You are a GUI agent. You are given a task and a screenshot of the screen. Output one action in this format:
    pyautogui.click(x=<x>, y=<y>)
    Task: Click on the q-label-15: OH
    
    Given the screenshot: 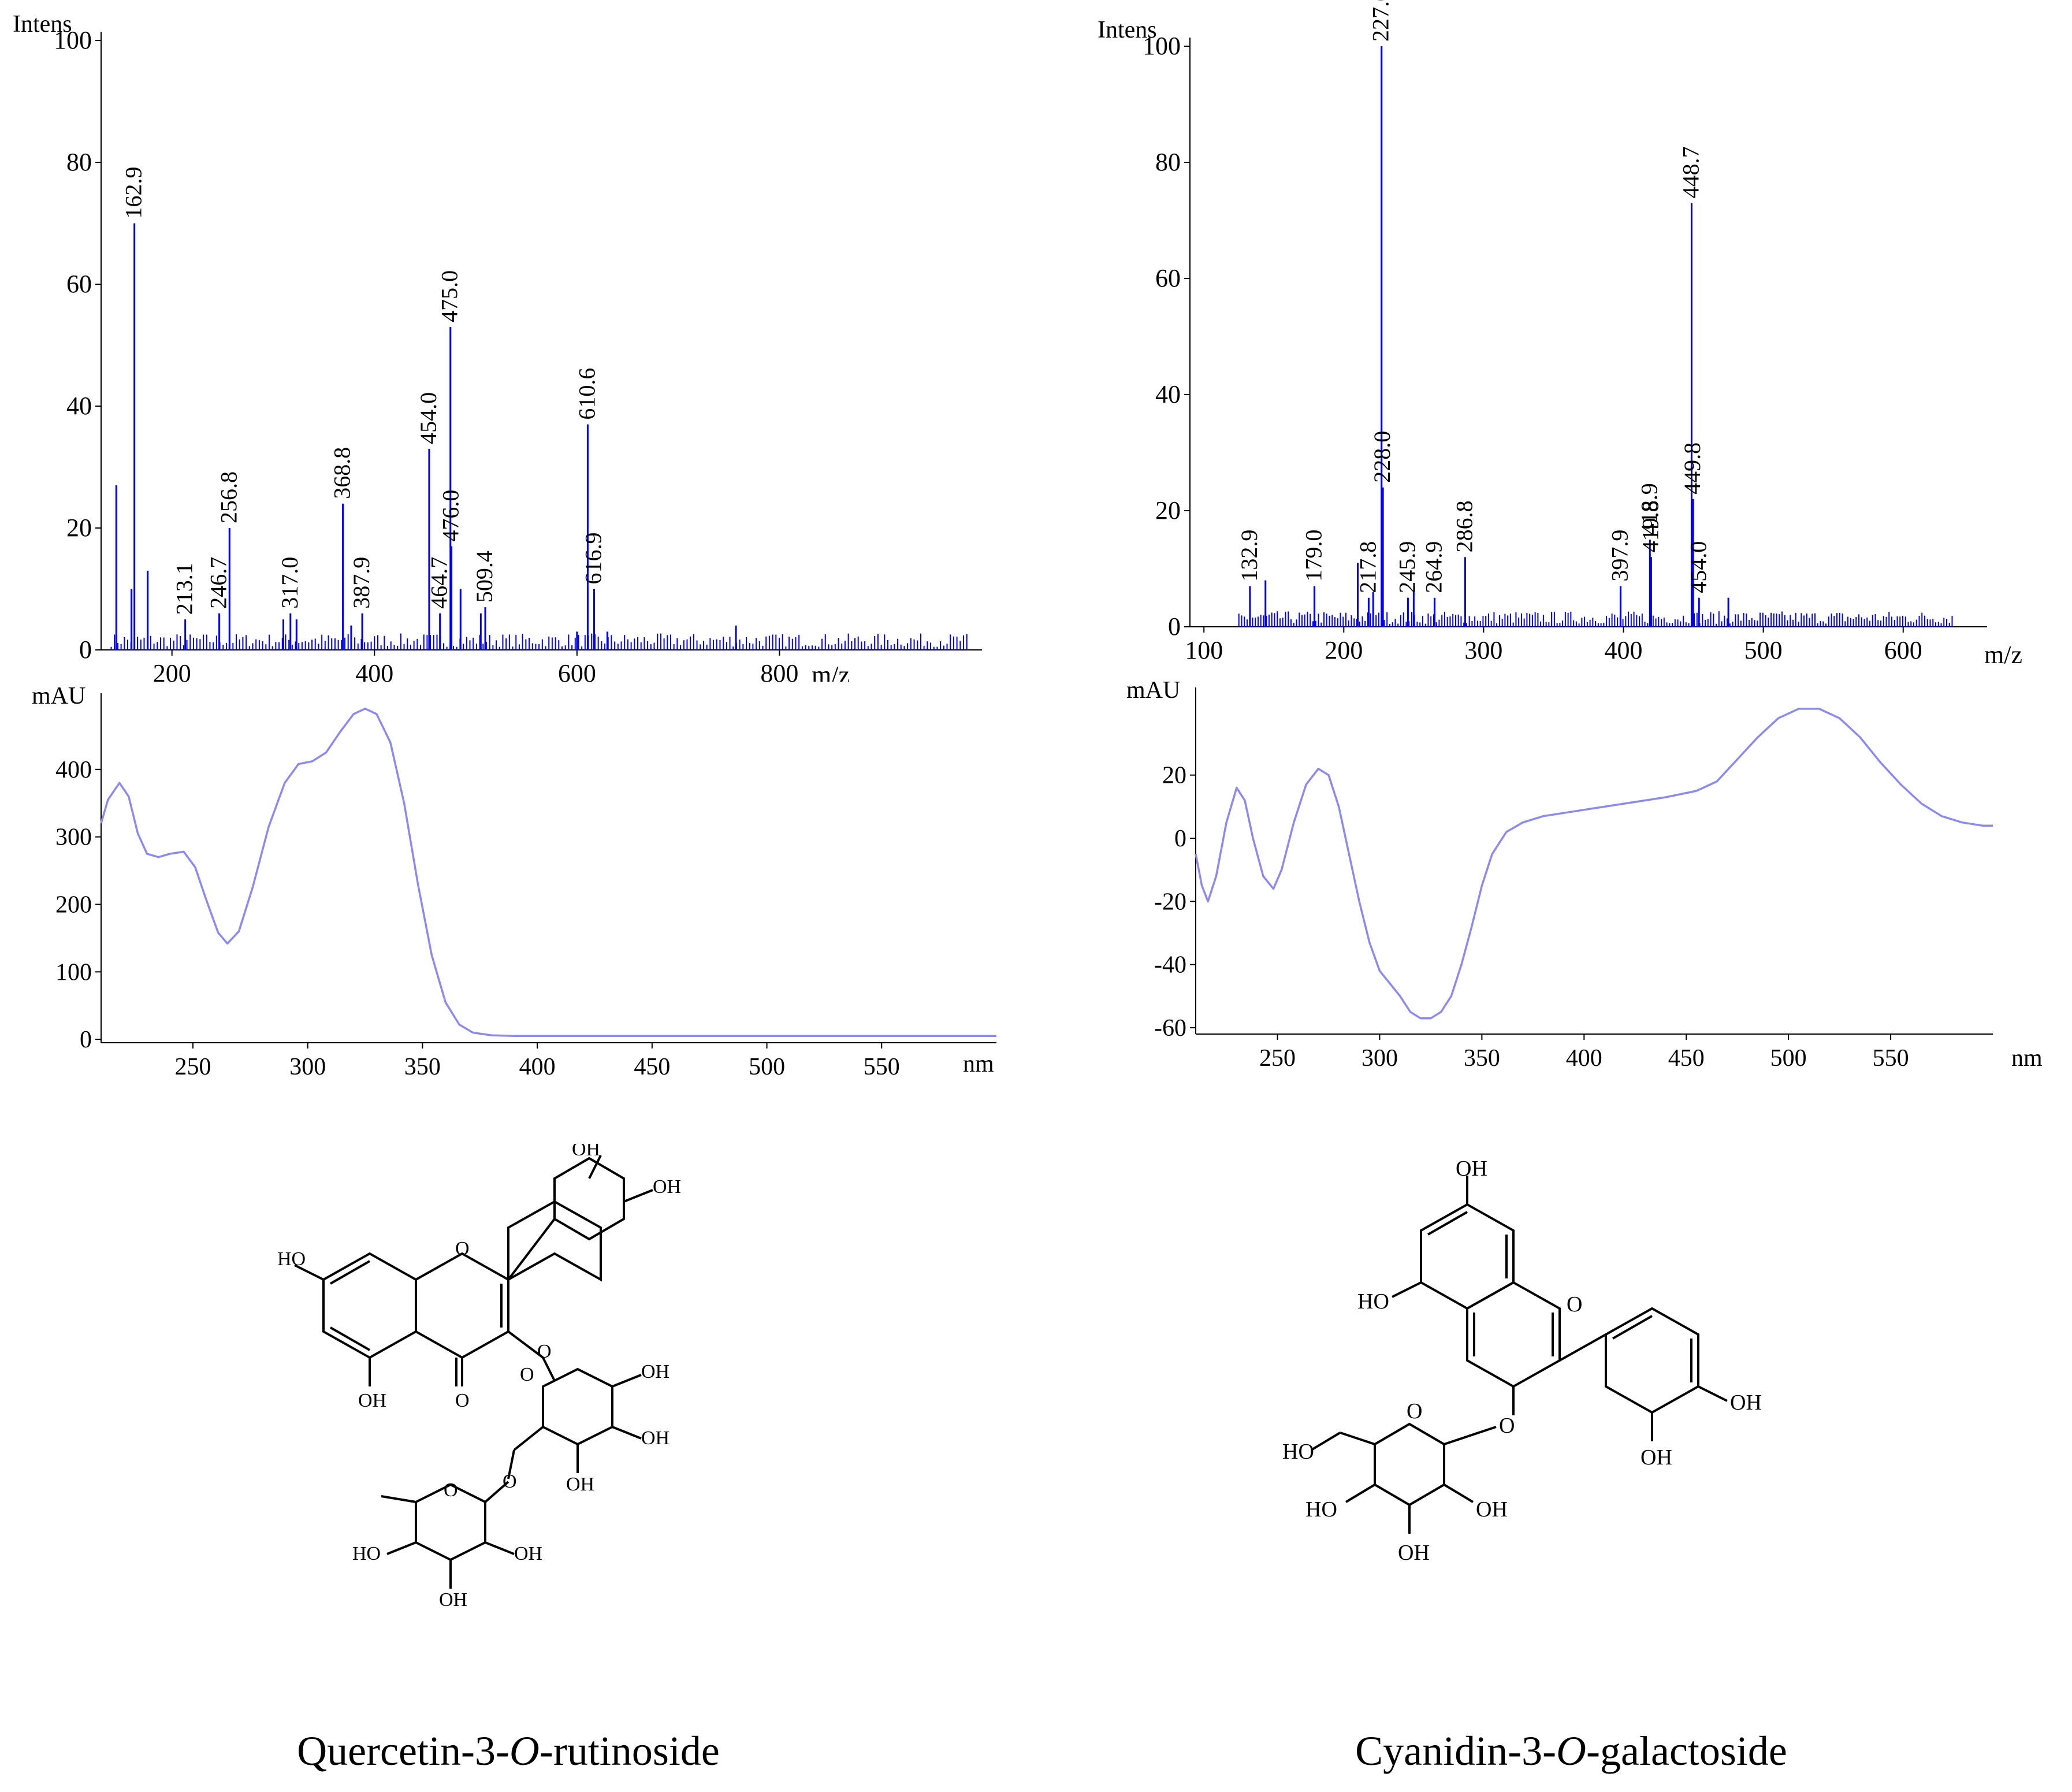 What is the action you would take?
    pyautogui.click(x=528, y=1553)
    